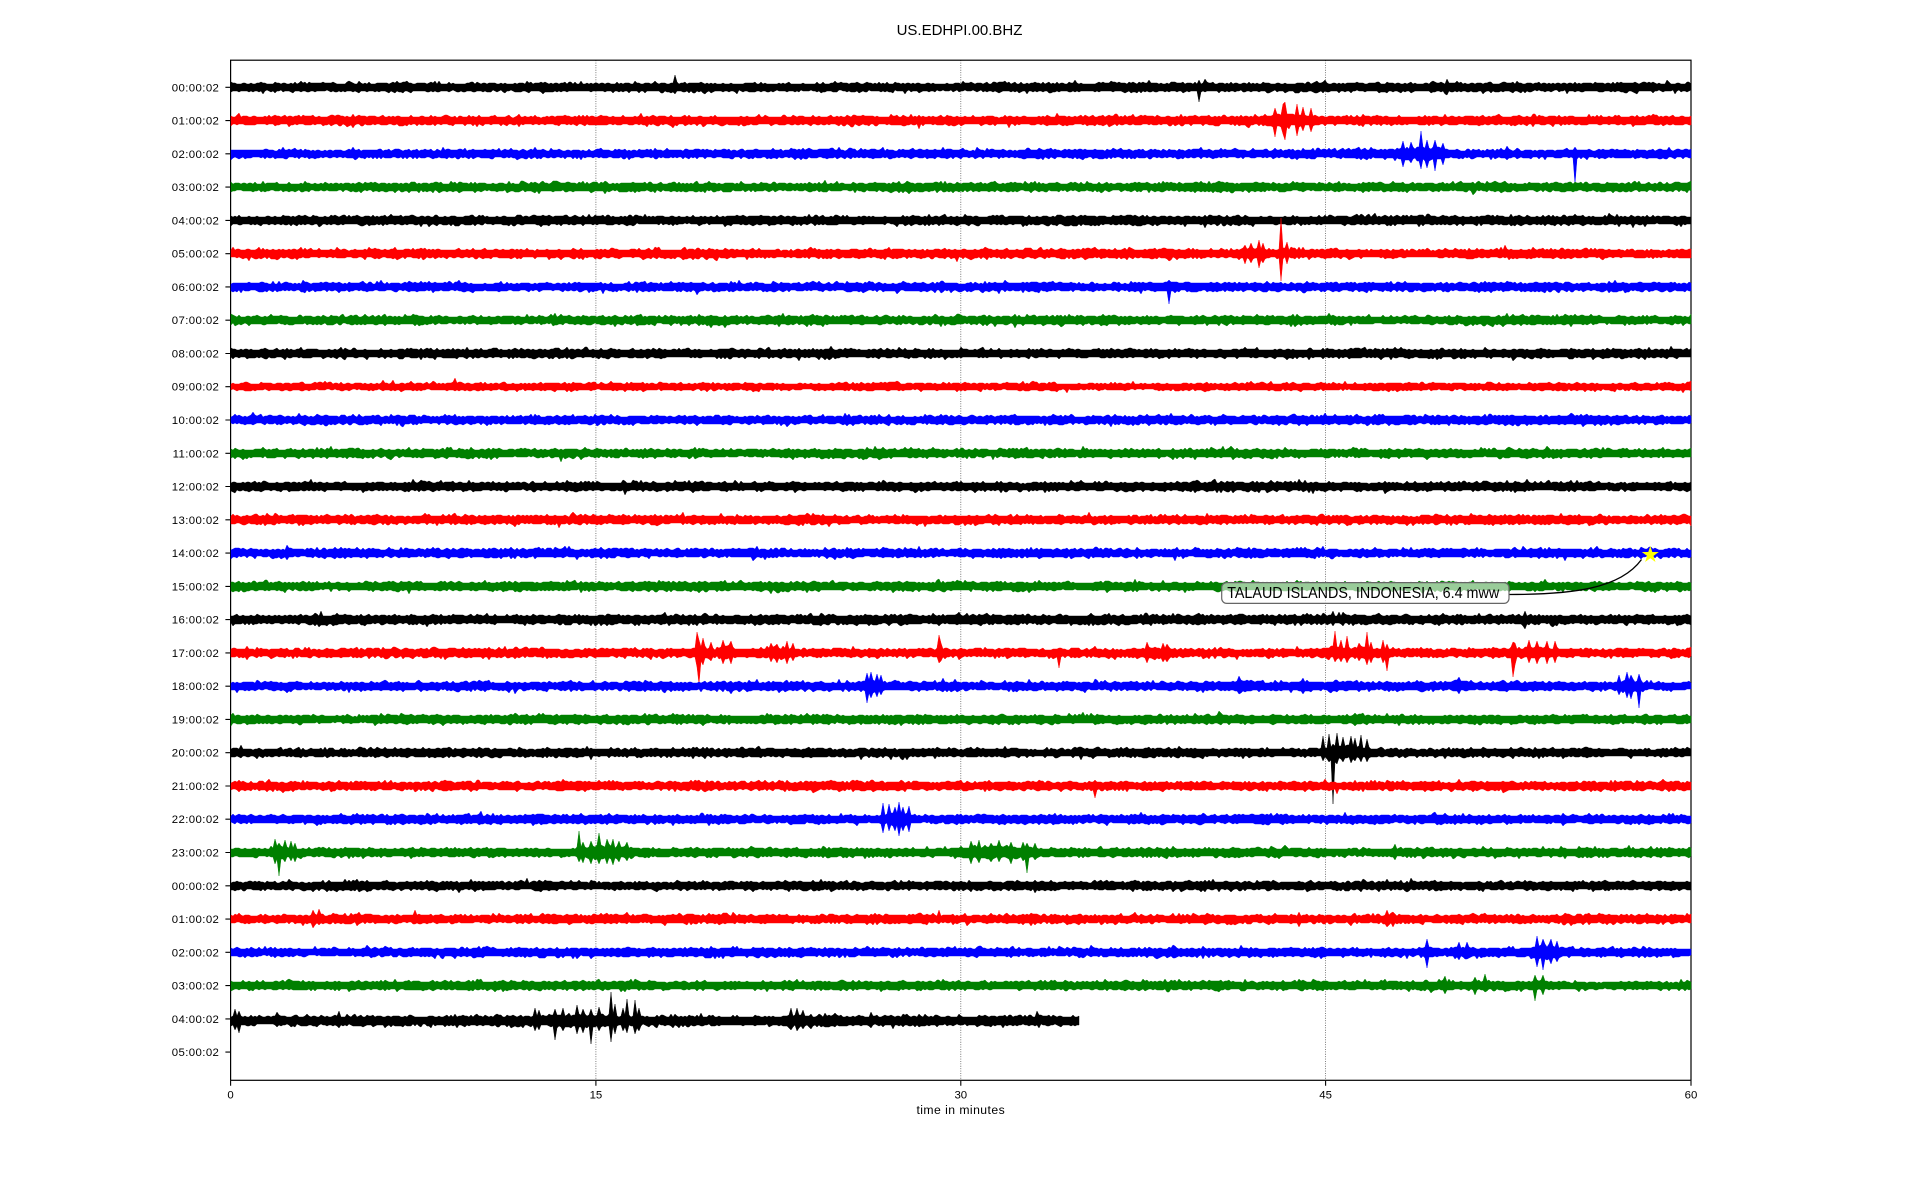 Image resolution: width=1920 pixels, height=1200 pixels. What do you see at coordinates (196, 321) in the screenshot?
I see `svg-text: 07:00:02` at bounding box center [196, 321].